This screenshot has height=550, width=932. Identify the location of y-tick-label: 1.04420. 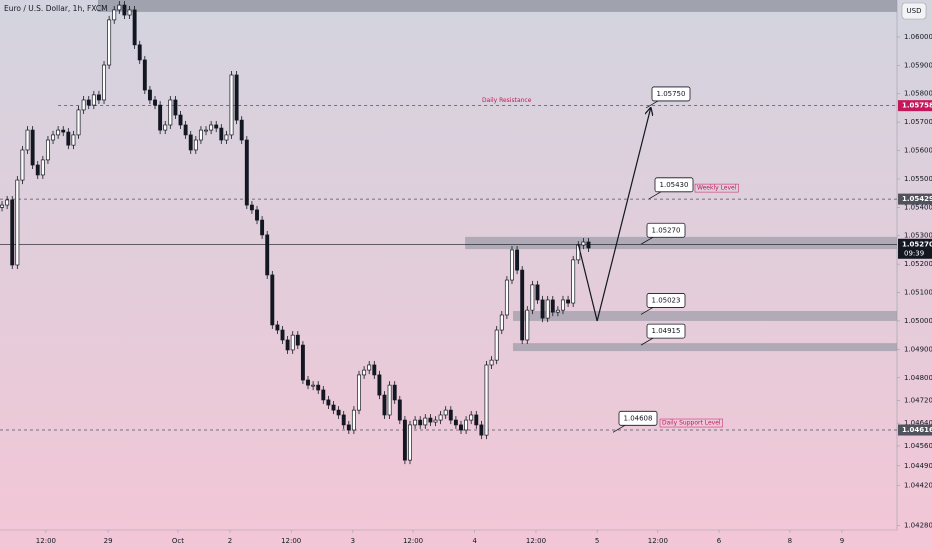
(918, 486).